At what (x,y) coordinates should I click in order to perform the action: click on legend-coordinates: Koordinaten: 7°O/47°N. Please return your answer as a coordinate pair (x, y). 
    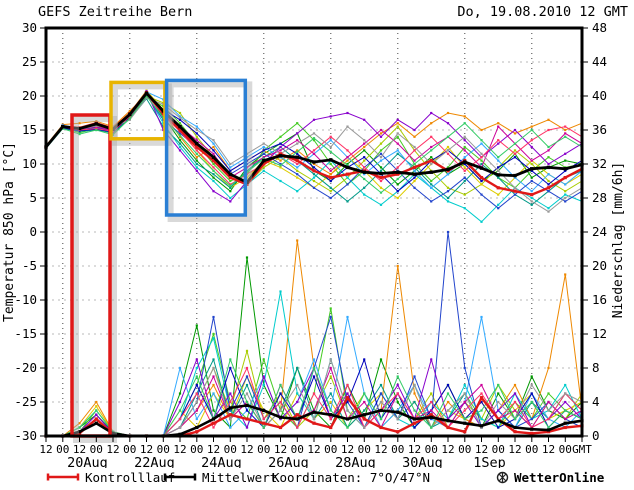
    Looking at the image, I should click on (351, 477).